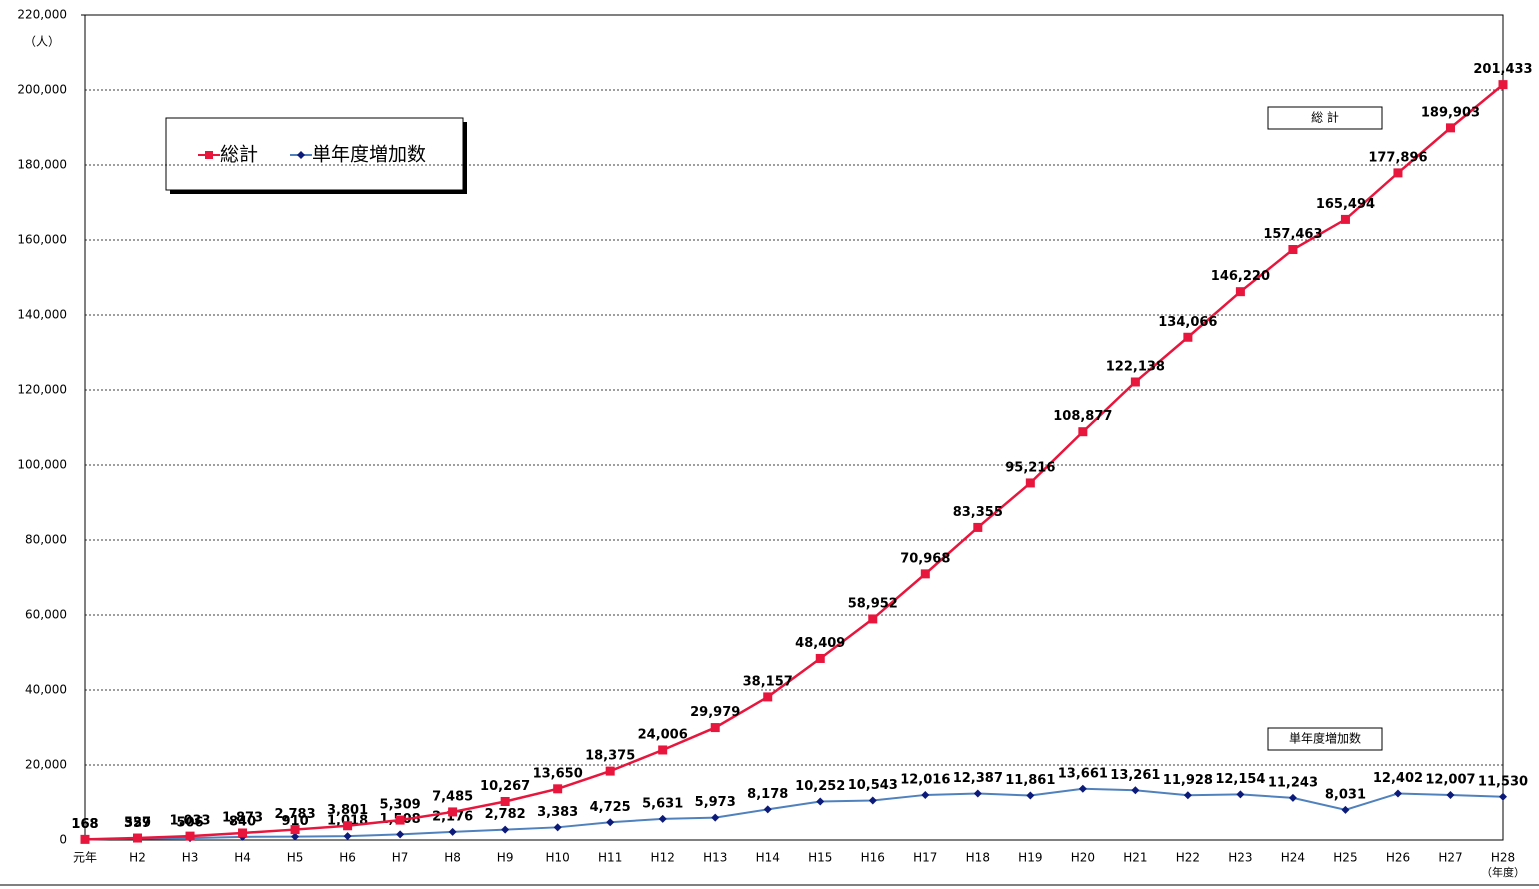  Describe the element at coordinates (239, 155) in the screenshot. I see `legend-label: 総計` at that location.